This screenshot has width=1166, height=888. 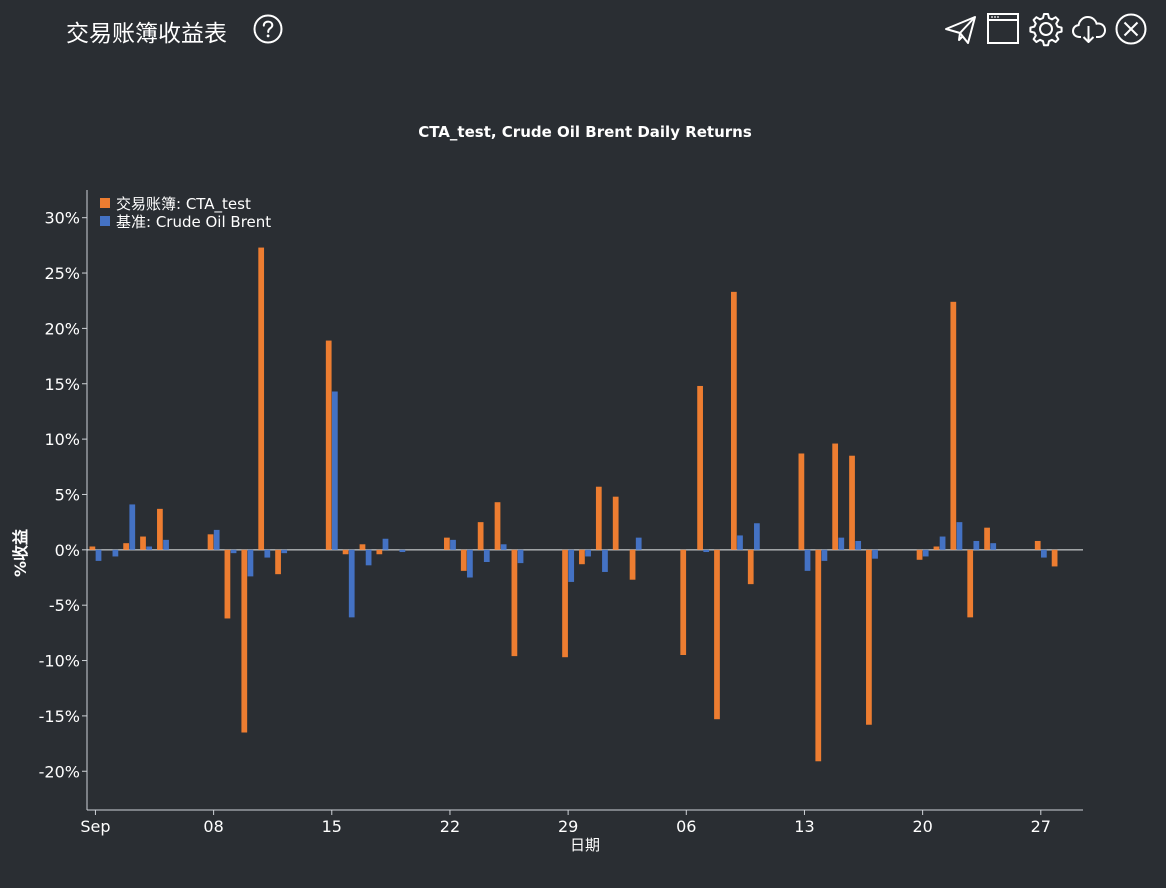 What do you see at coordinates (105, 221) in the screenshot?
I see `legend-swatch-benchmark` at bounding box center [105, 221].